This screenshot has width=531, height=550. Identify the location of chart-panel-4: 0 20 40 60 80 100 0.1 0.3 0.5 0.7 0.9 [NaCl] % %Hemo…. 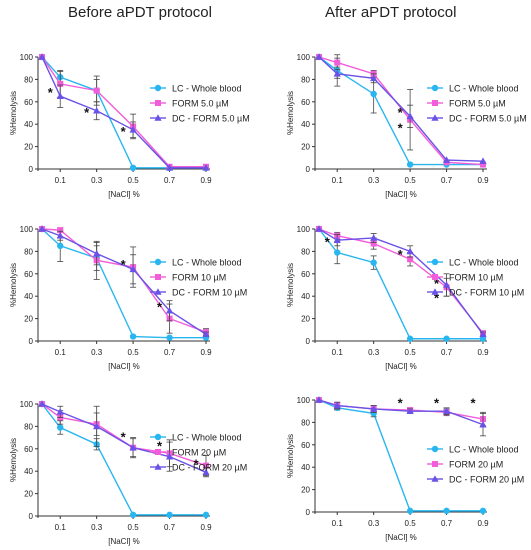
(405, 298).